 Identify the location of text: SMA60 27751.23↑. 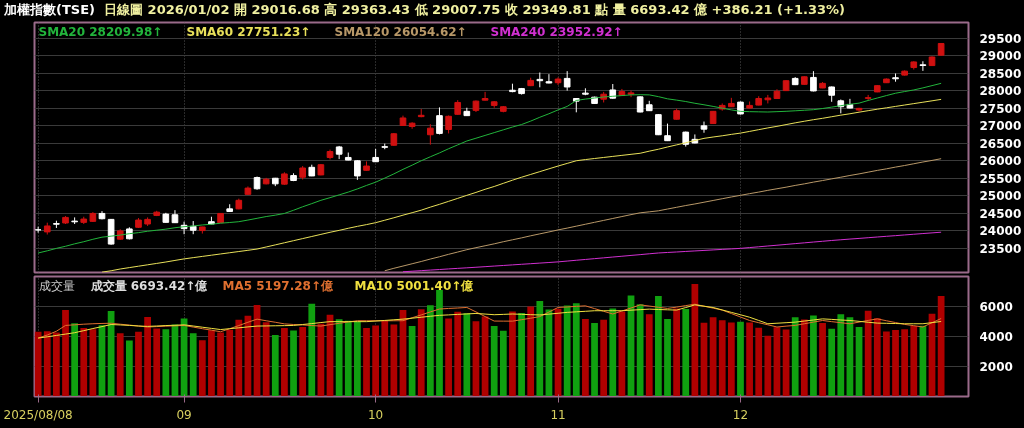
(248, 31).